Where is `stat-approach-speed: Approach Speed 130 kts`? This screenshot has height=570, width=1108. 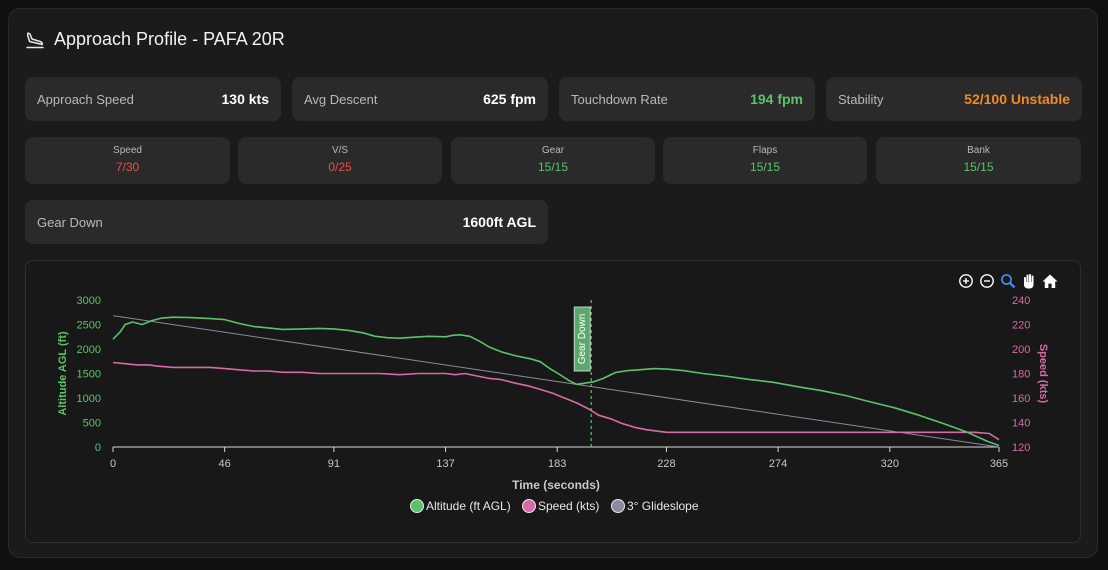 stat-approach-speed: Approach Speed 130 kts is located at coordinates (153, 99).